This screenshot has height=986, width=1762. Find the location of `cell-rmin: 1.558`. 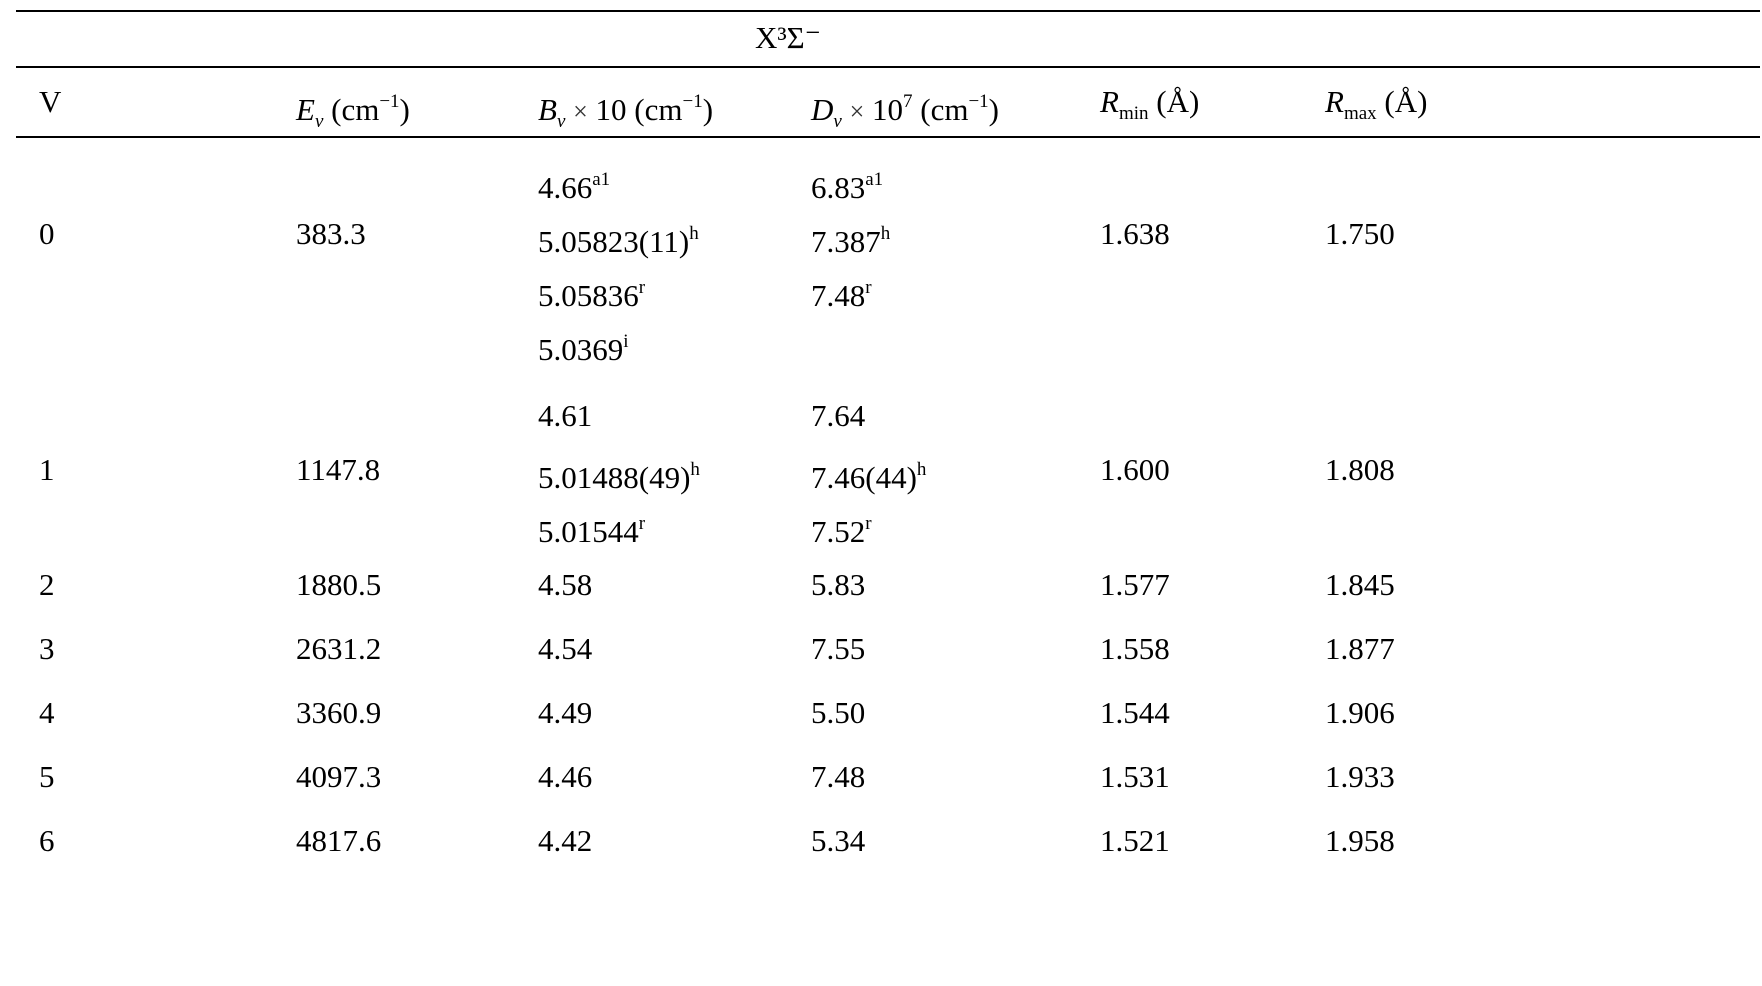

cell-rmin: 1.558 is located at coordinates (1135, 648).